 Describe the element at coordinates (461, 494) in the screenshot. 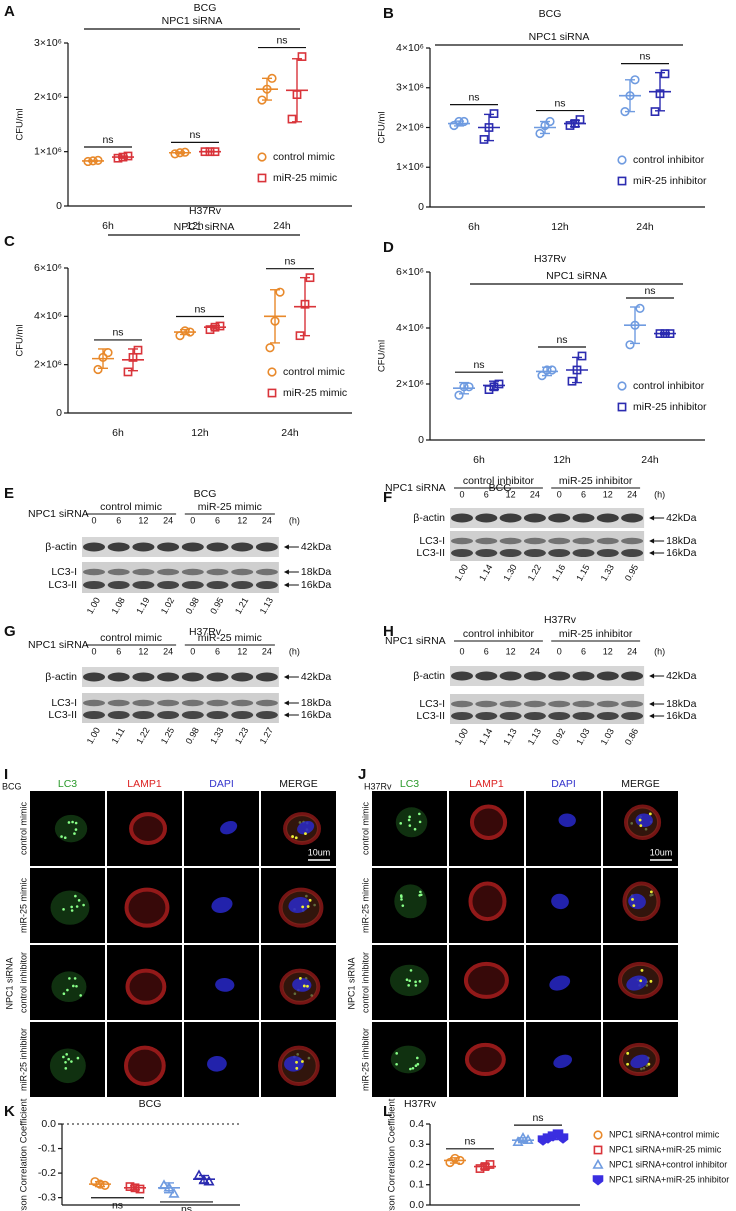

I see `lane-label: 0` at that location.